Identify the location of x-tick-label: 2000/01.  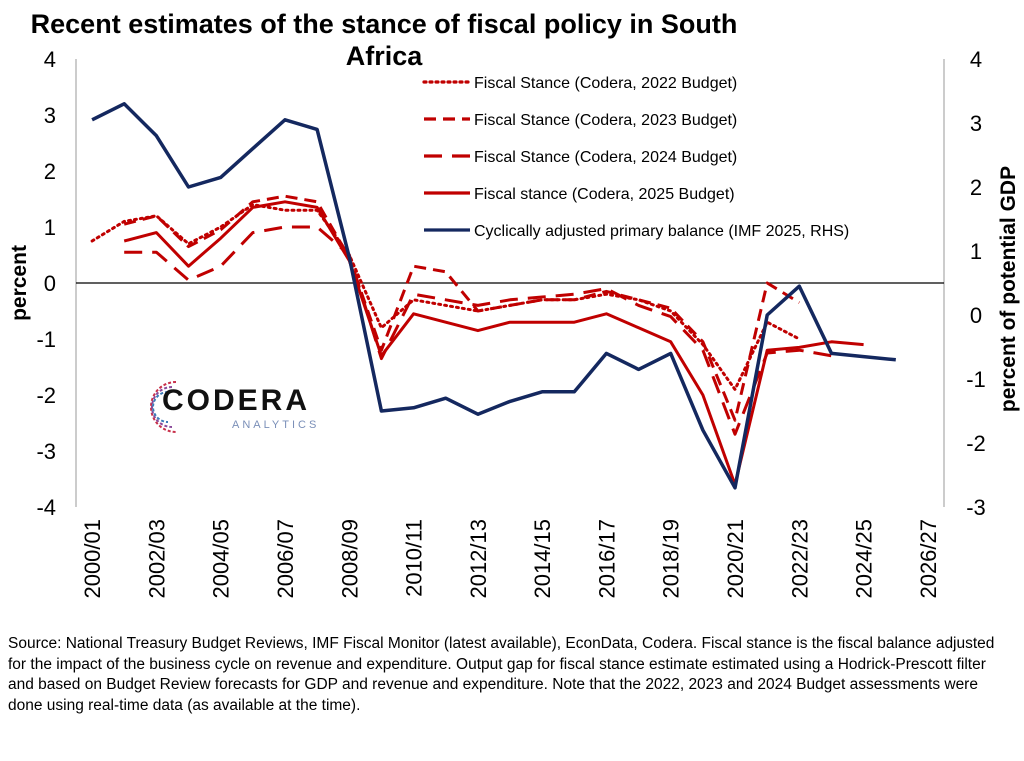
(92, 559).